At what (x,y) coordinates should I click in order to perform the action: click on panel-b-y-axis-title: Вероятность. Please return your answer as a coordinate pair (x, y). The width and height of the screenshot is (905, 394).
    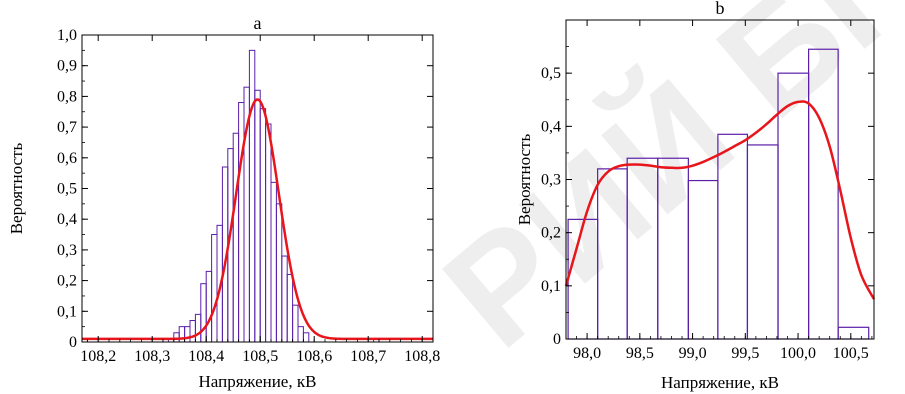
    Looking at the image, I should click on (524, 179).